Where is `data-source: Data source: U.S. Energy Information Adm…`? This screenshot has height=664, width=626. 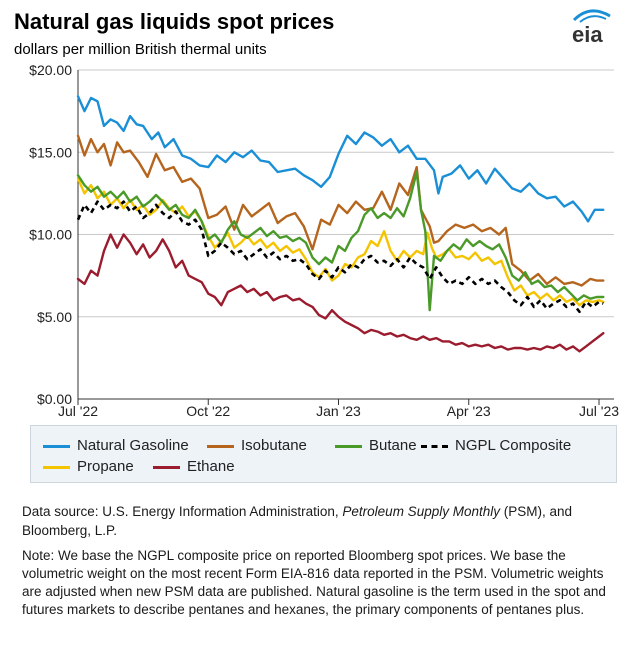 data-source: Data source: U.S. Energy Information Adm… is located at coordinates (309, 521).